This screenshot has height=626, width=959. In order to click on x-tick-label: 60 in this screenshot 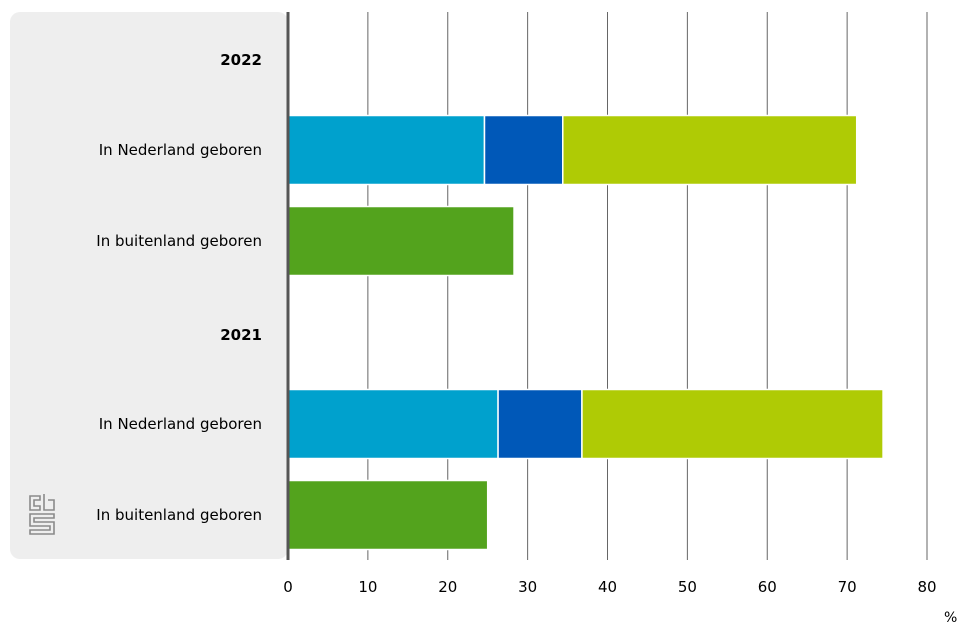, I will do `click(767, 587)`.